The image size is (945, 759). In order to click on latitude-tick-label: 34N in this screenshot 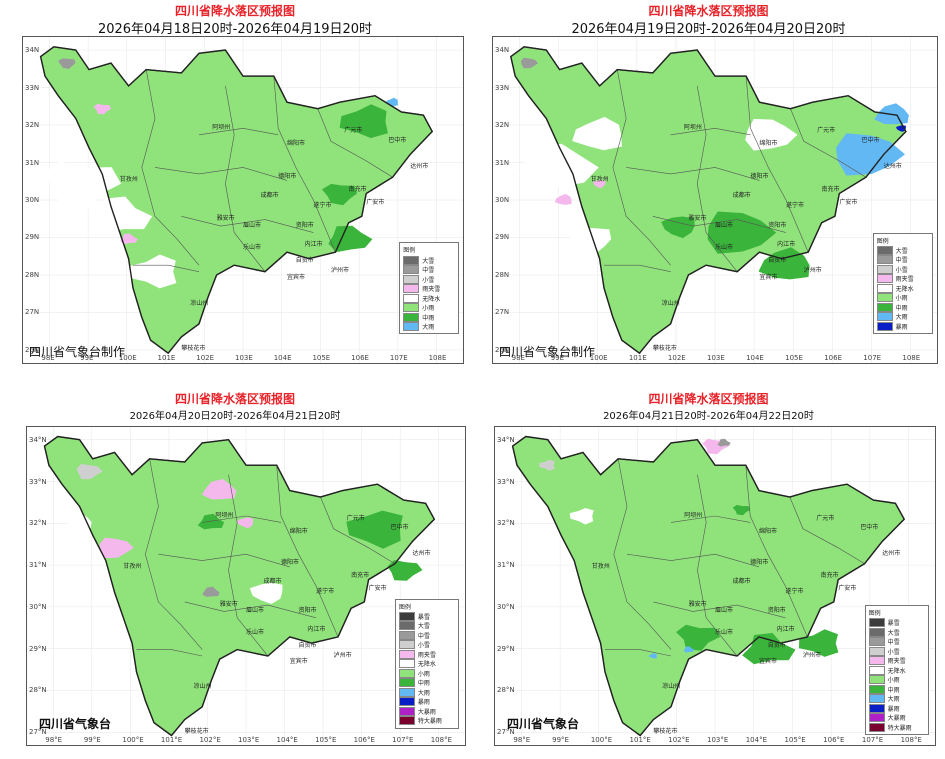, I will do `click(32, 50)`.